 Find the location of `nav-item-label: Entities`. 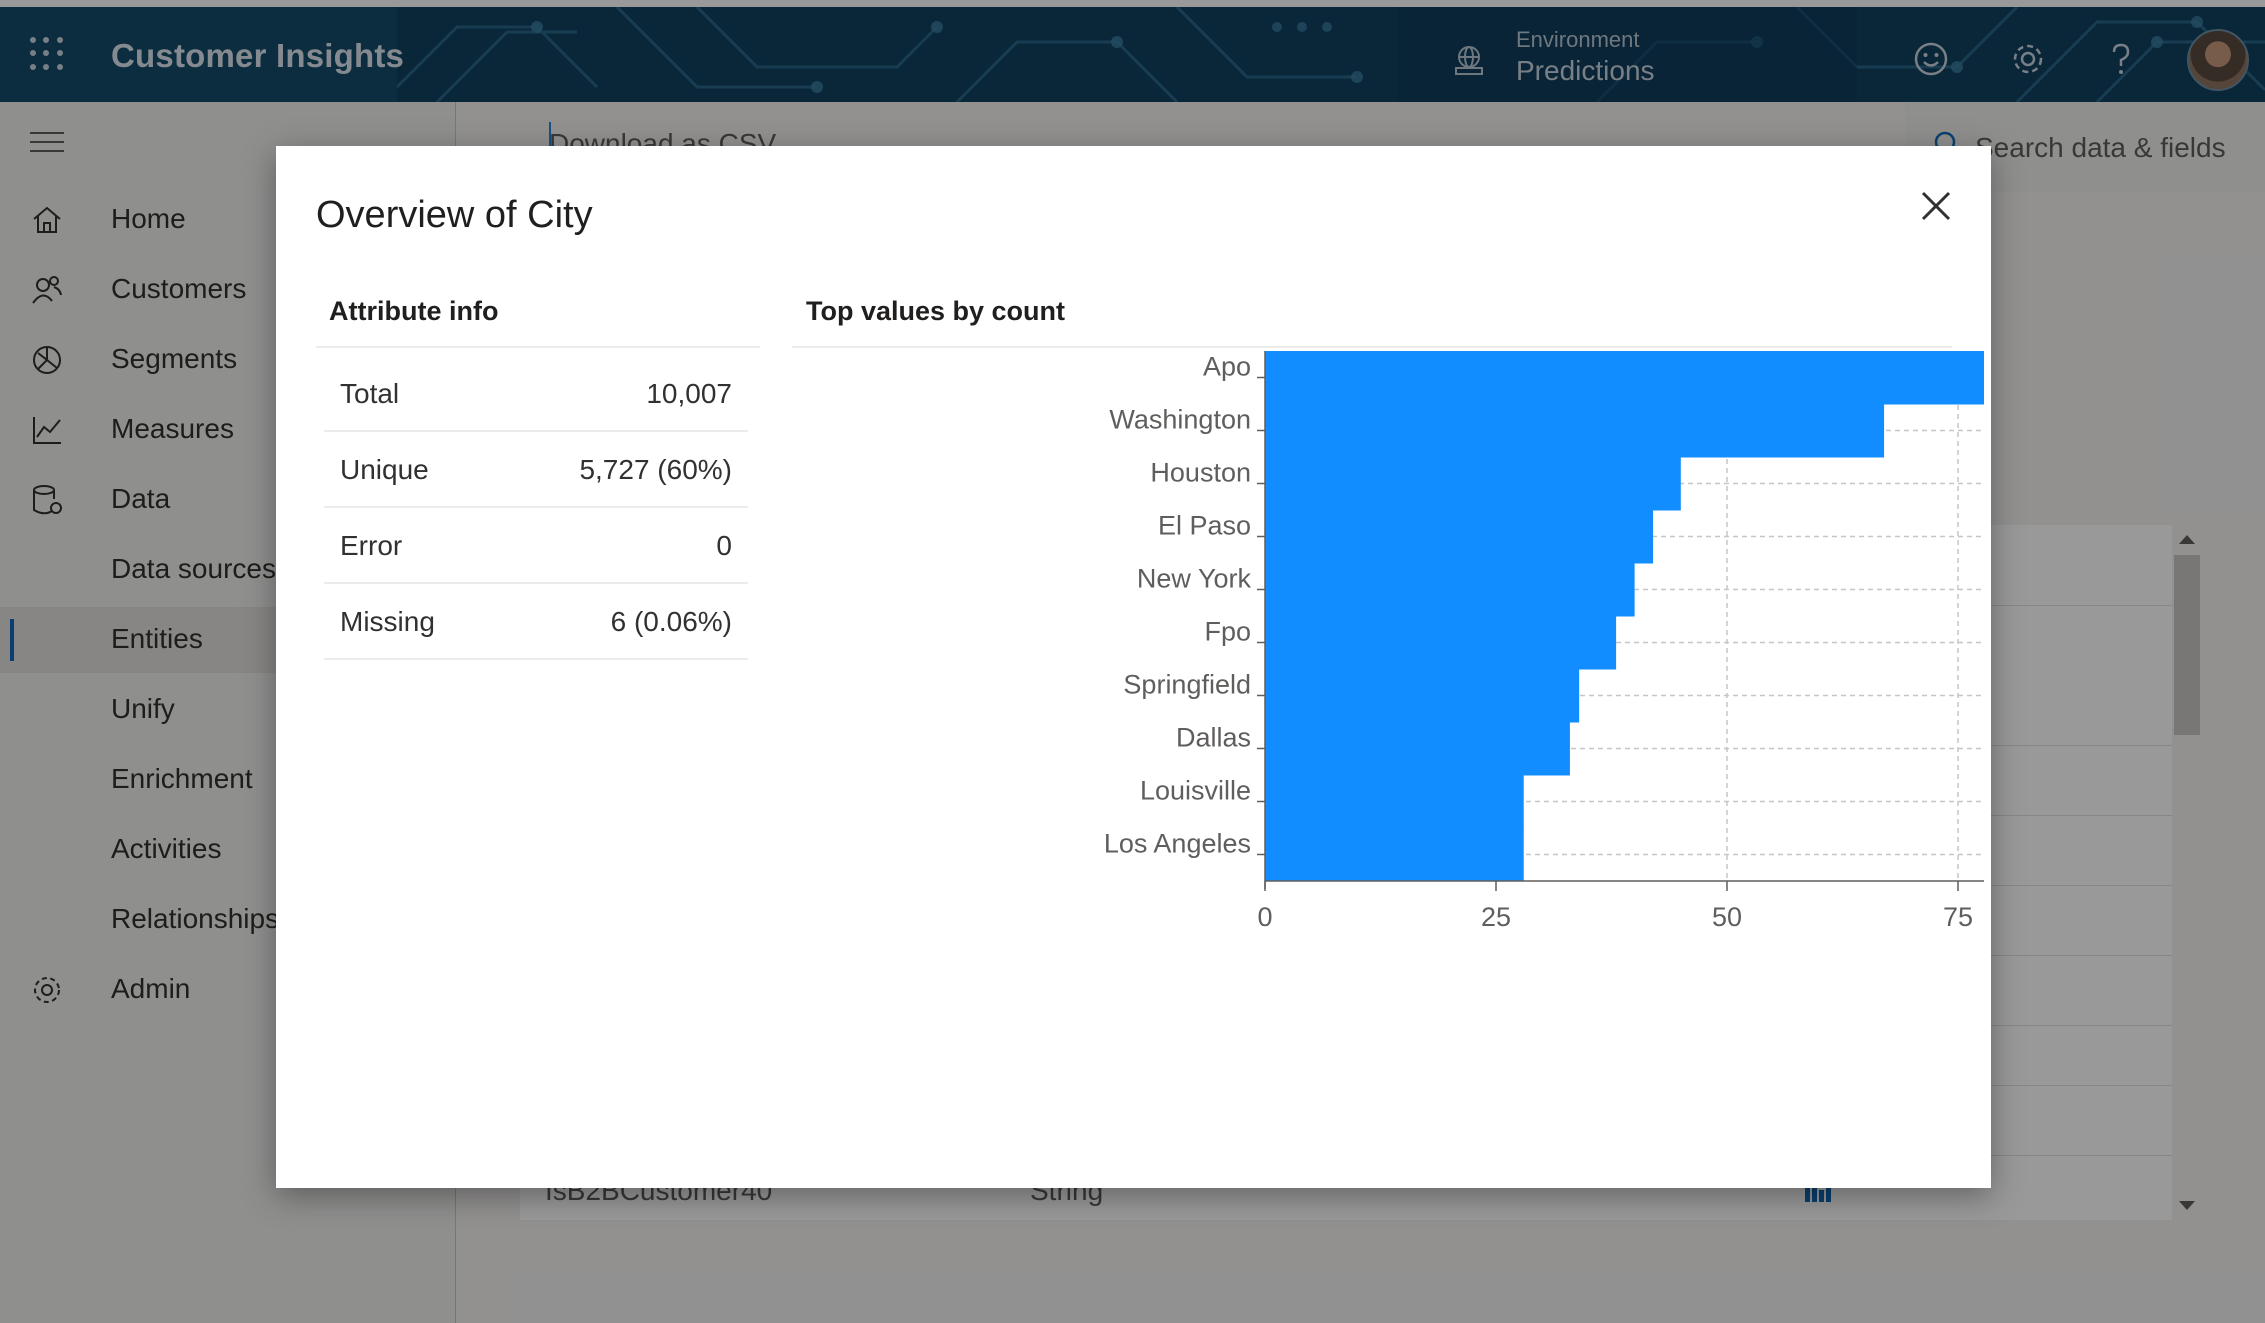

nav-item-label: Entities is located at coordinates (157, 638).